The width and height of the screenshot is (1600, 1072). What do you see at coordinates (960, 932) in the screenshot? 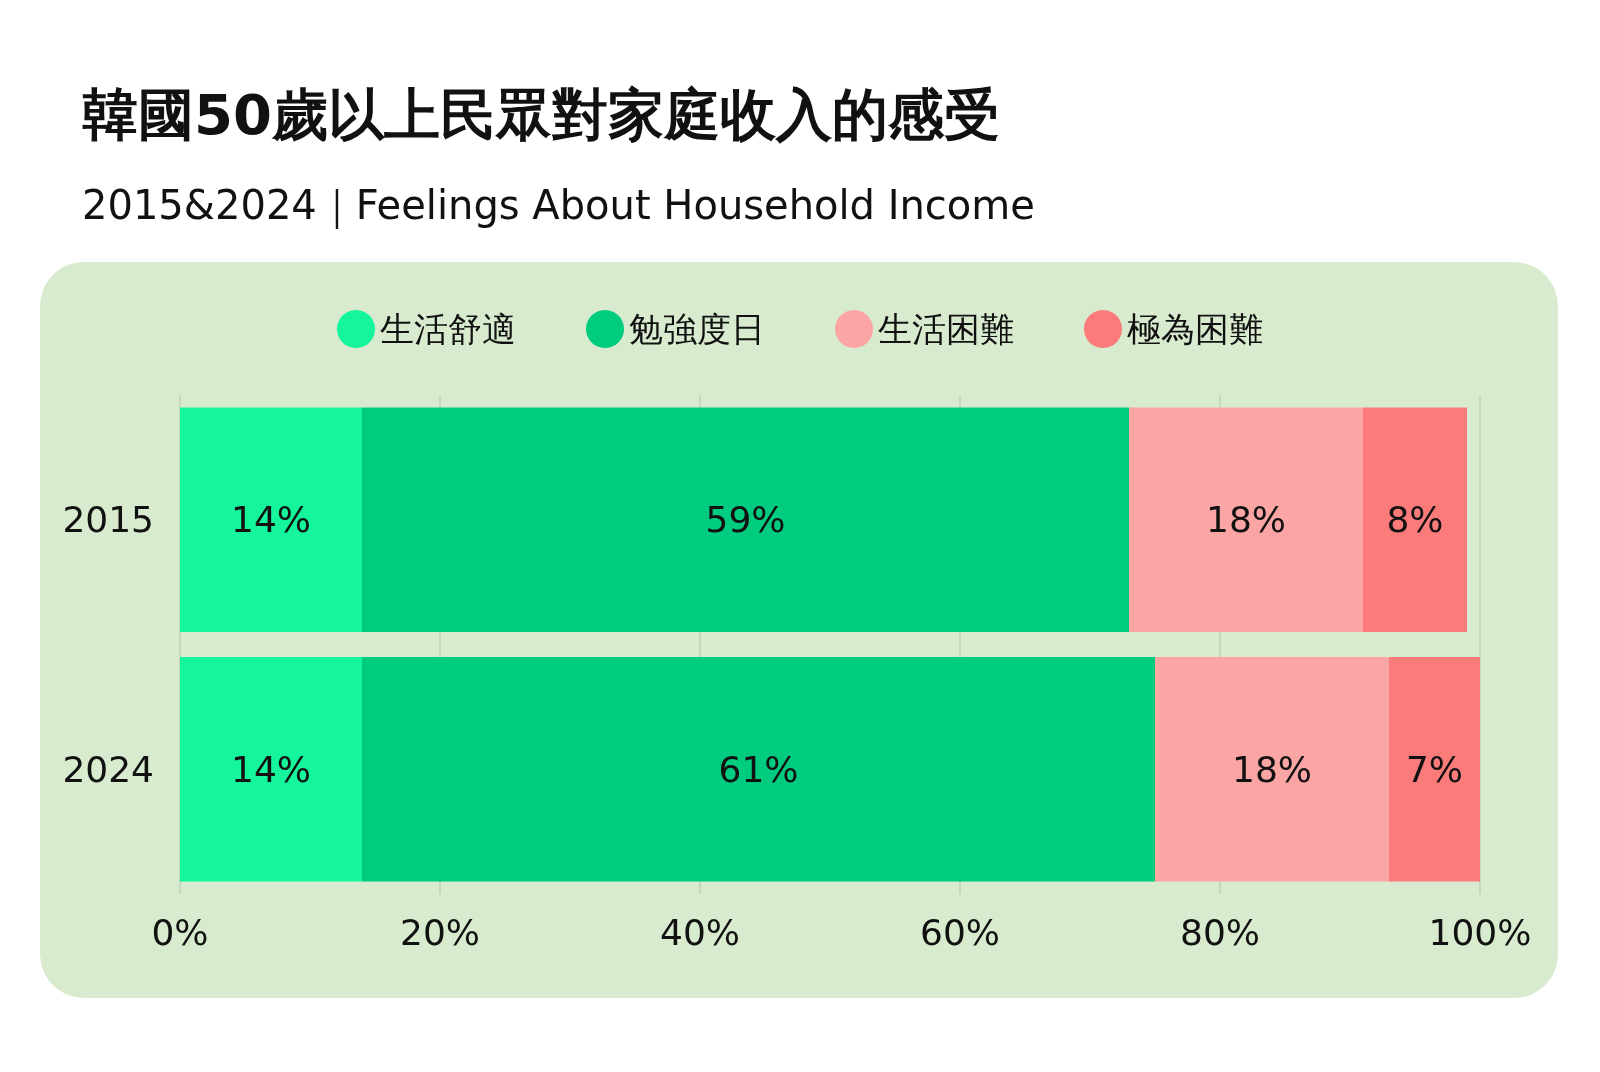
I see `x-tick-label: 60%` at bounding box center [960, 932].